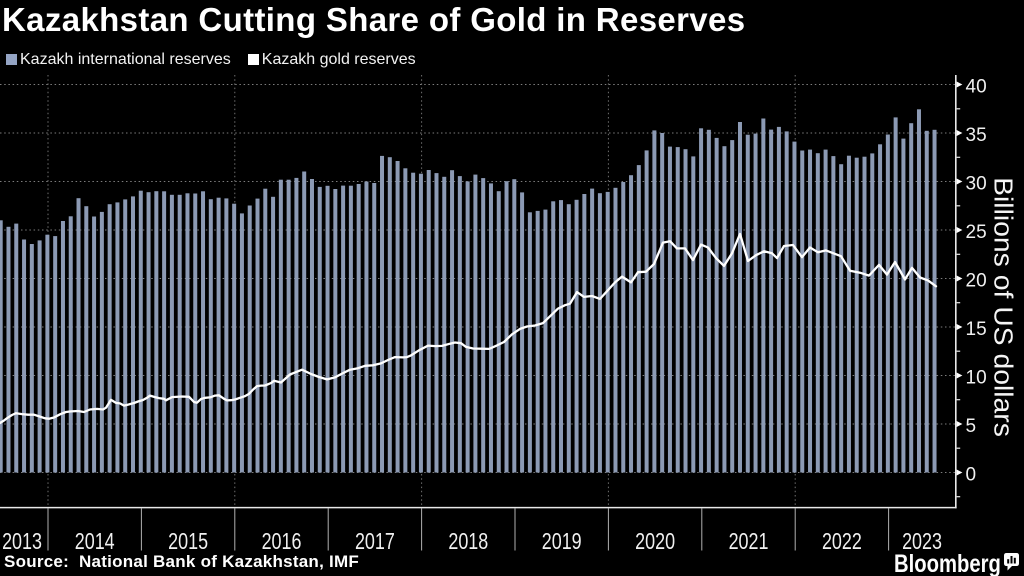  Describe the element at coordinates (976, 232) in the screenshot. I see `svg-text: 25` at that location.